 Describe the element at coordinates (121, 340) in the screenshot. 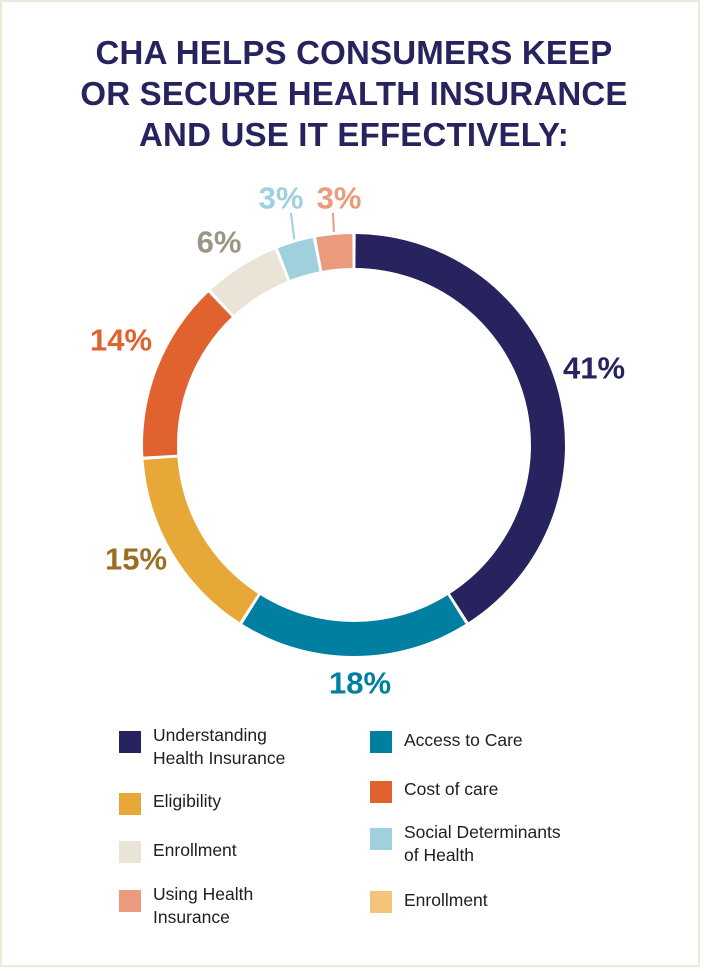

I see `slice-label-cost-of-care: 14%` at that location.